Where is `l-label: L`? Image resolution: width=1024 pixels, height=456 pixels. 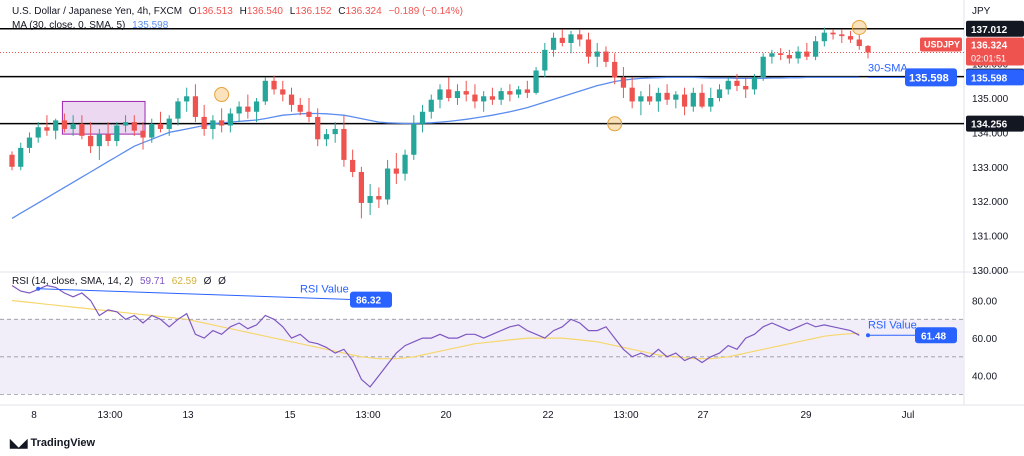 l-label: L is located at coordinates (292, 11).